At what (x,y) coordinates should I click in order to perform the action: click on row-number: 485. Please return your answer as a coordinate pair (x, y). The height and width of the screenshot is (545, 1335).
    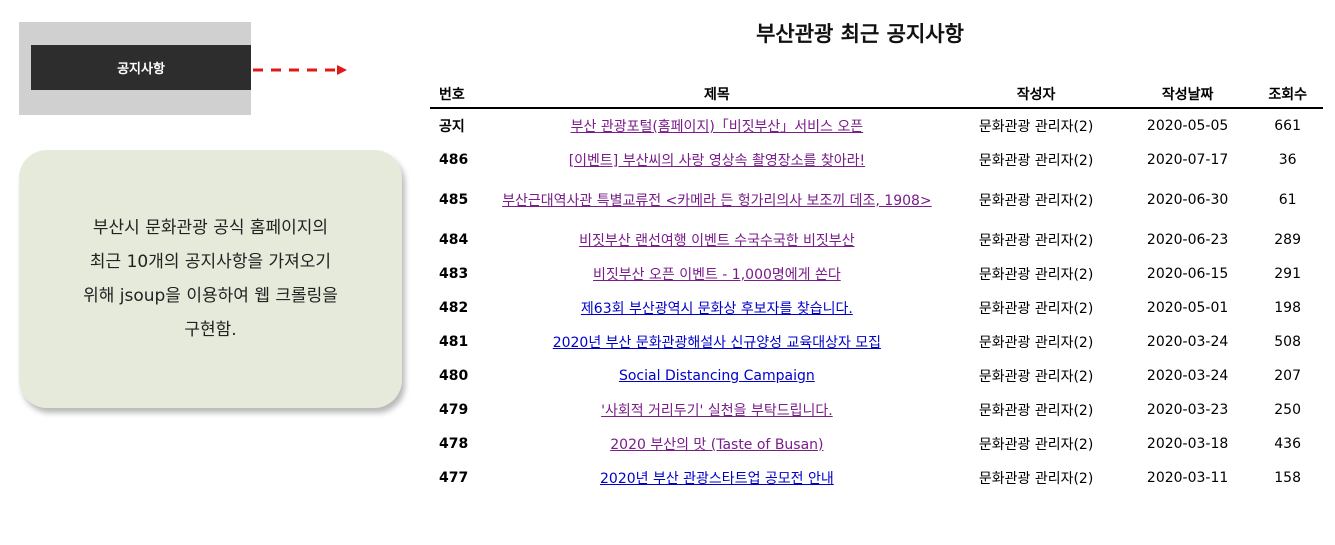
    Looking at the image, I should click on (454, 200).